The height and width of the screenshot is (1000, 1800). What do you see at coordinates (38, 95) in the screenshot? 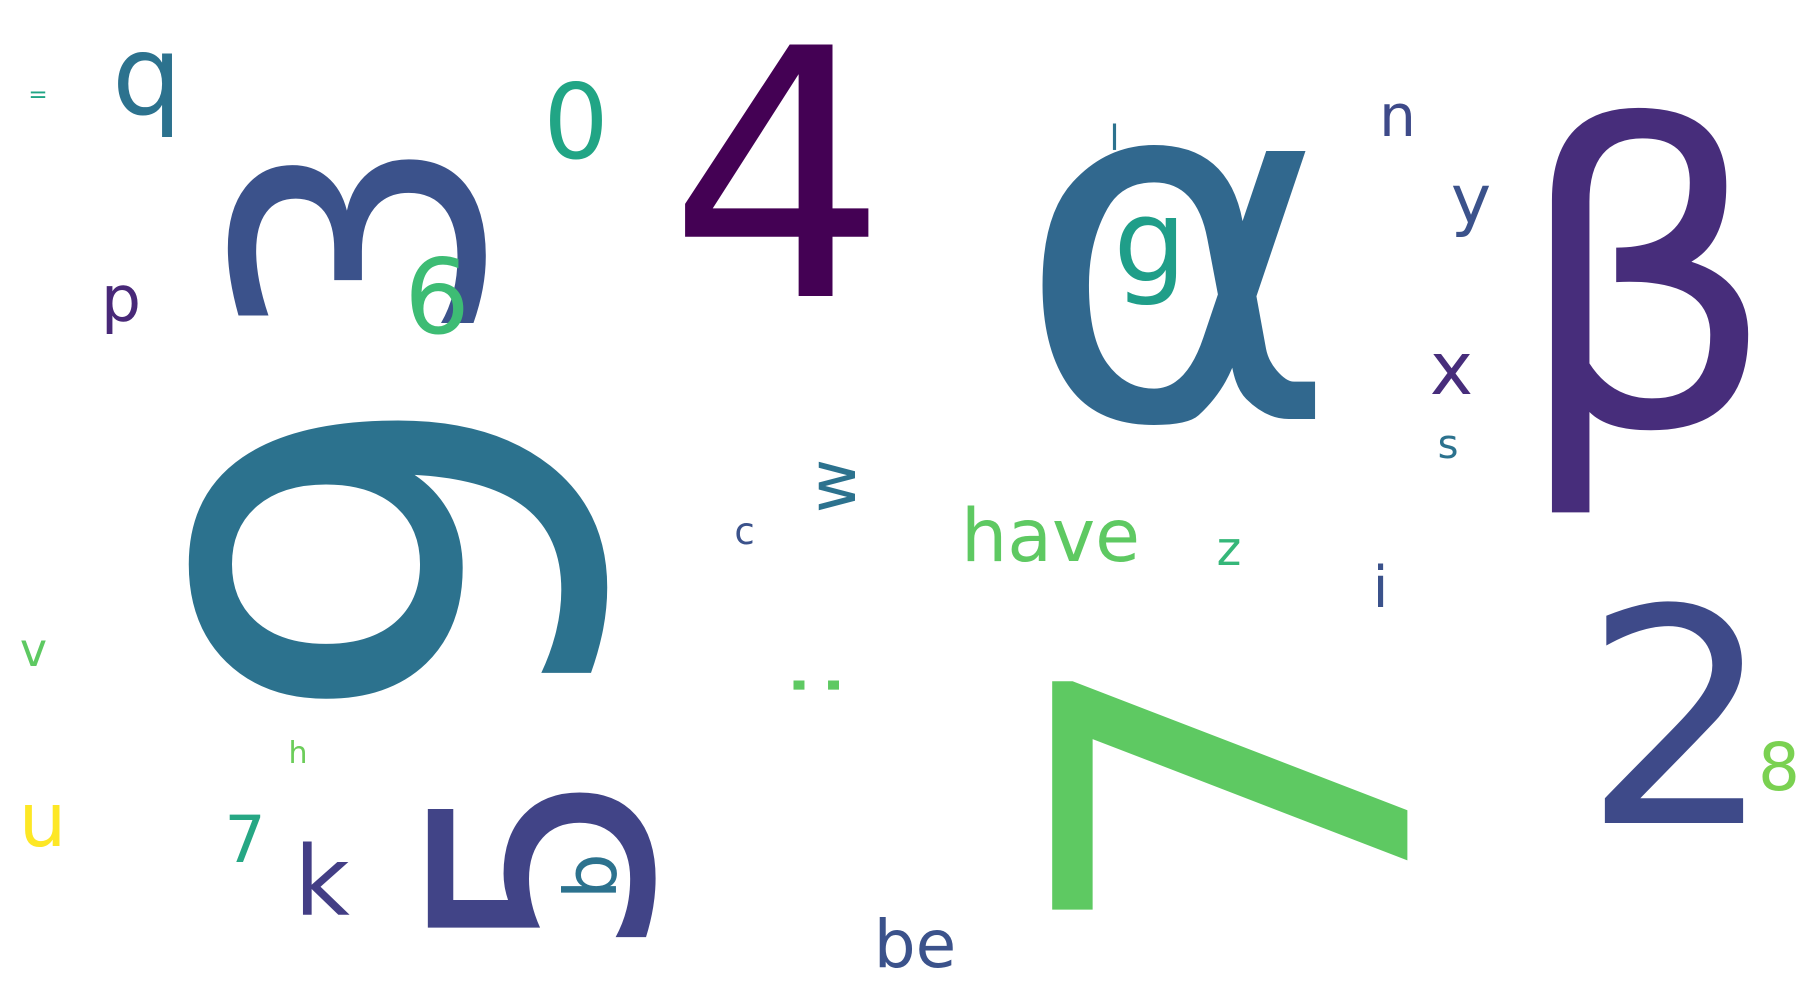
I see `word-equals: =` at bounding box center [38, 95].